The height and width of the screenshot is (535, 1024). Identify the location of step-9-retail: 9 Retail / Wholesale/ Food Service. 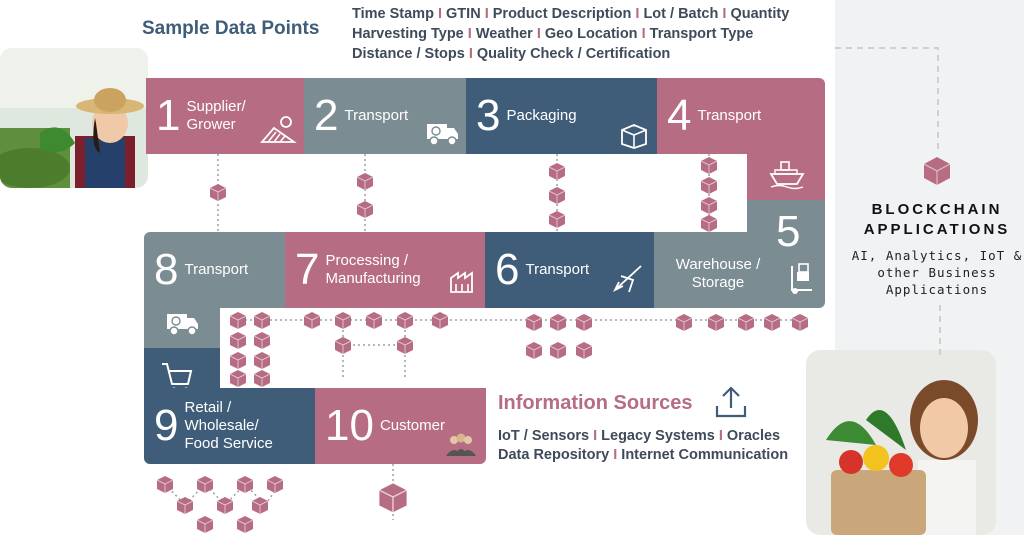
(229, 426).